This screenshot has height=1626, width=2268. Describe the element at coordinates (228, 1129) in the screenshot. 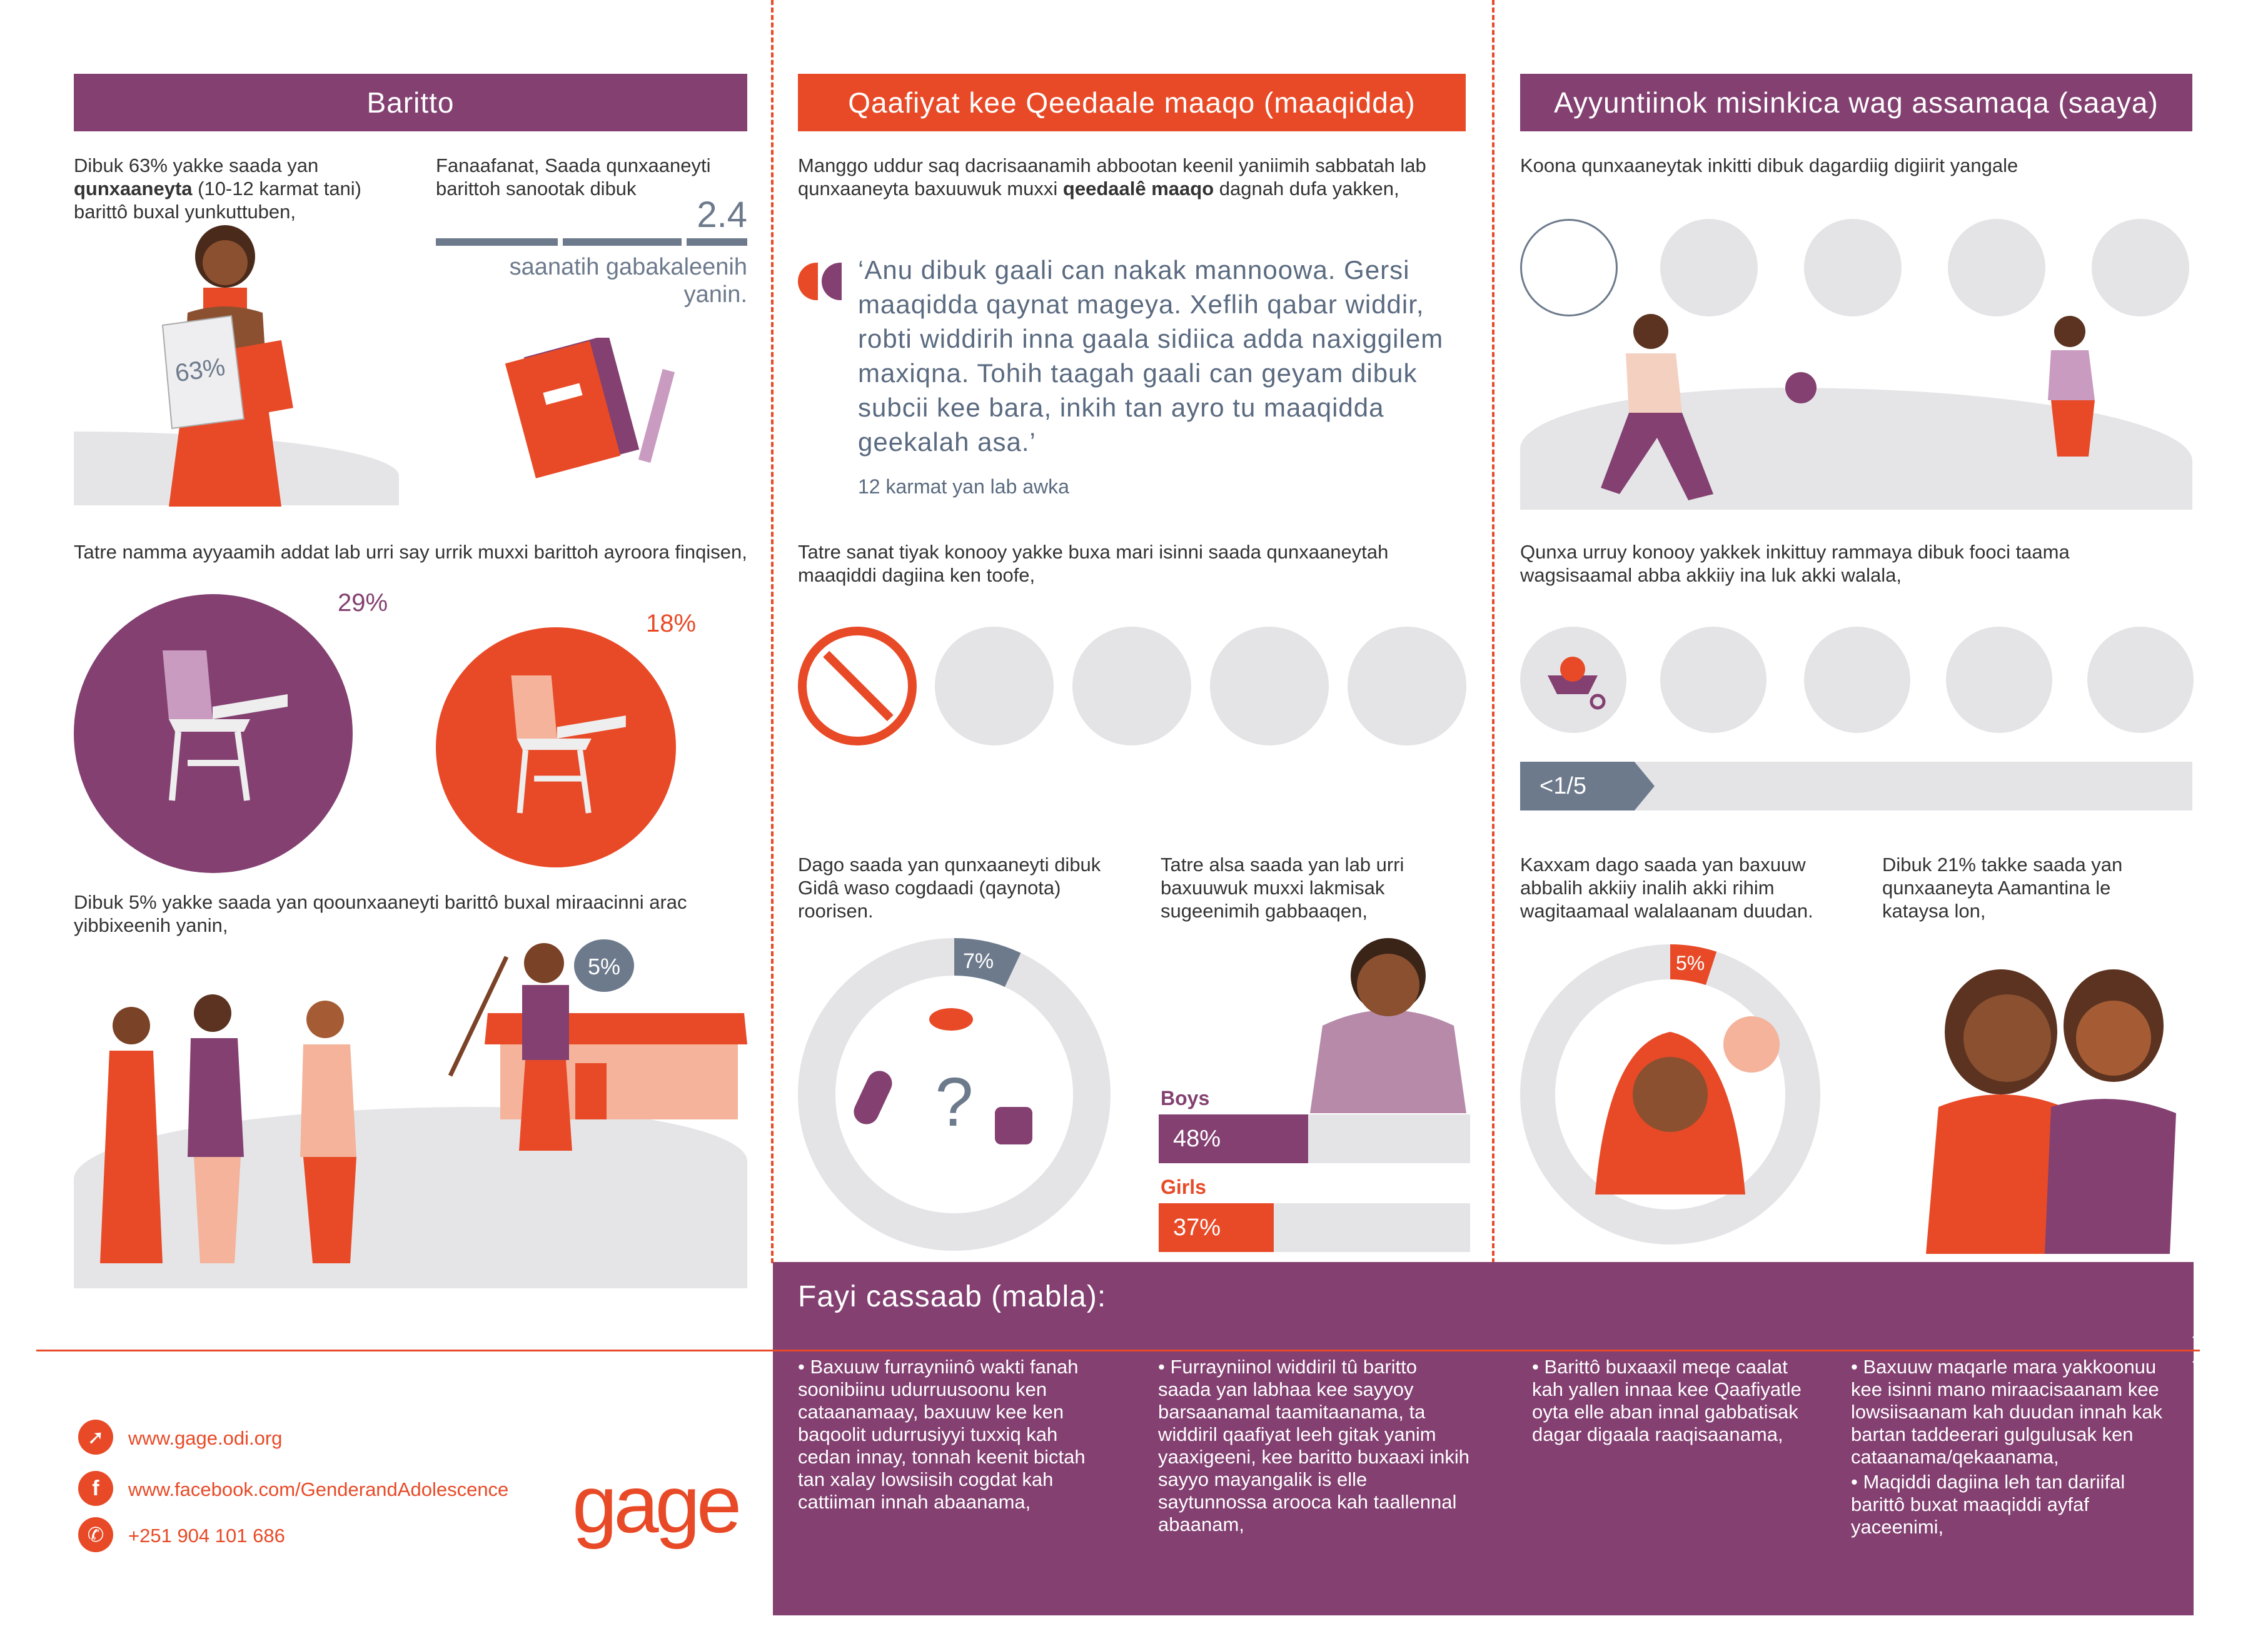

I see `children-walking-illustration` at that location.